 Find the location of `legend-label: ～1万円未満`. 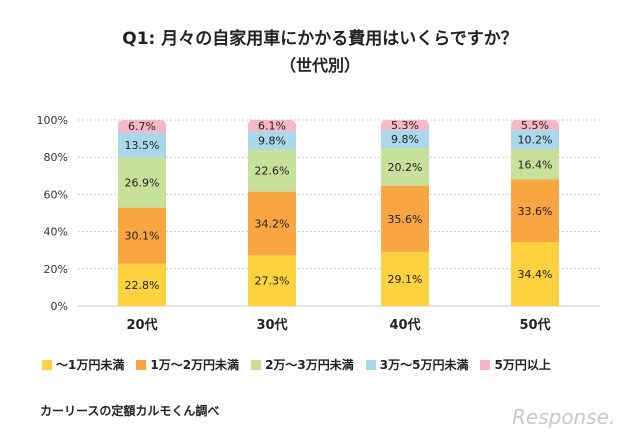

legend-label: ～1万円未満 is located at coordinates (90, 365).